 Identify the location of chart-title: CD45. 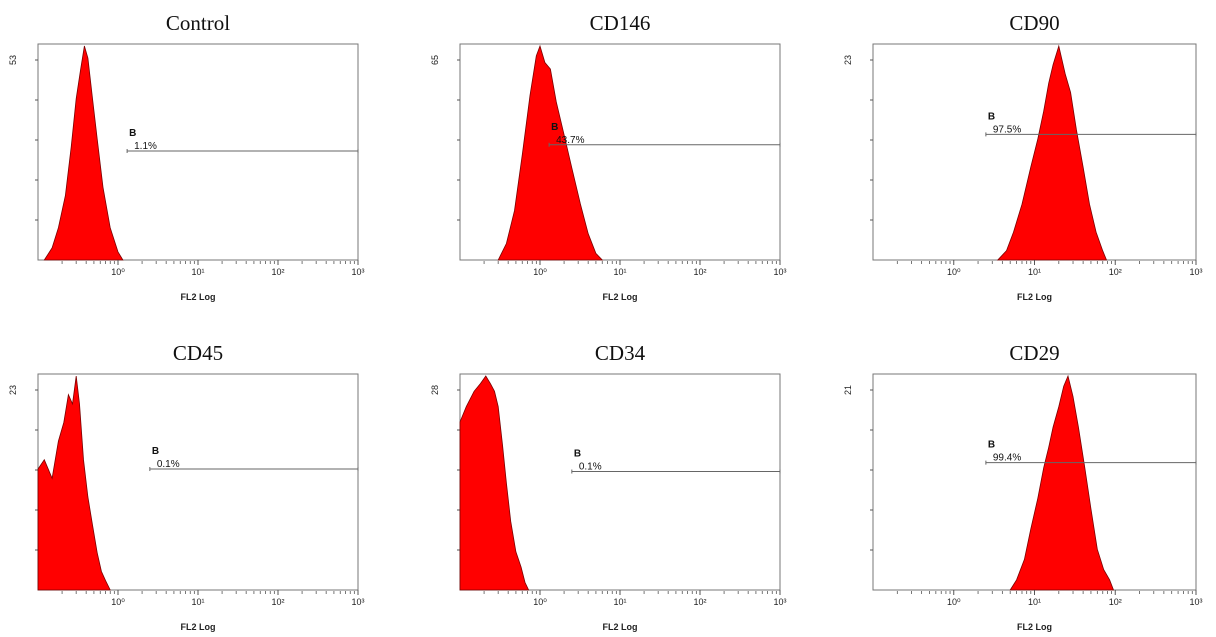
(198, 353).